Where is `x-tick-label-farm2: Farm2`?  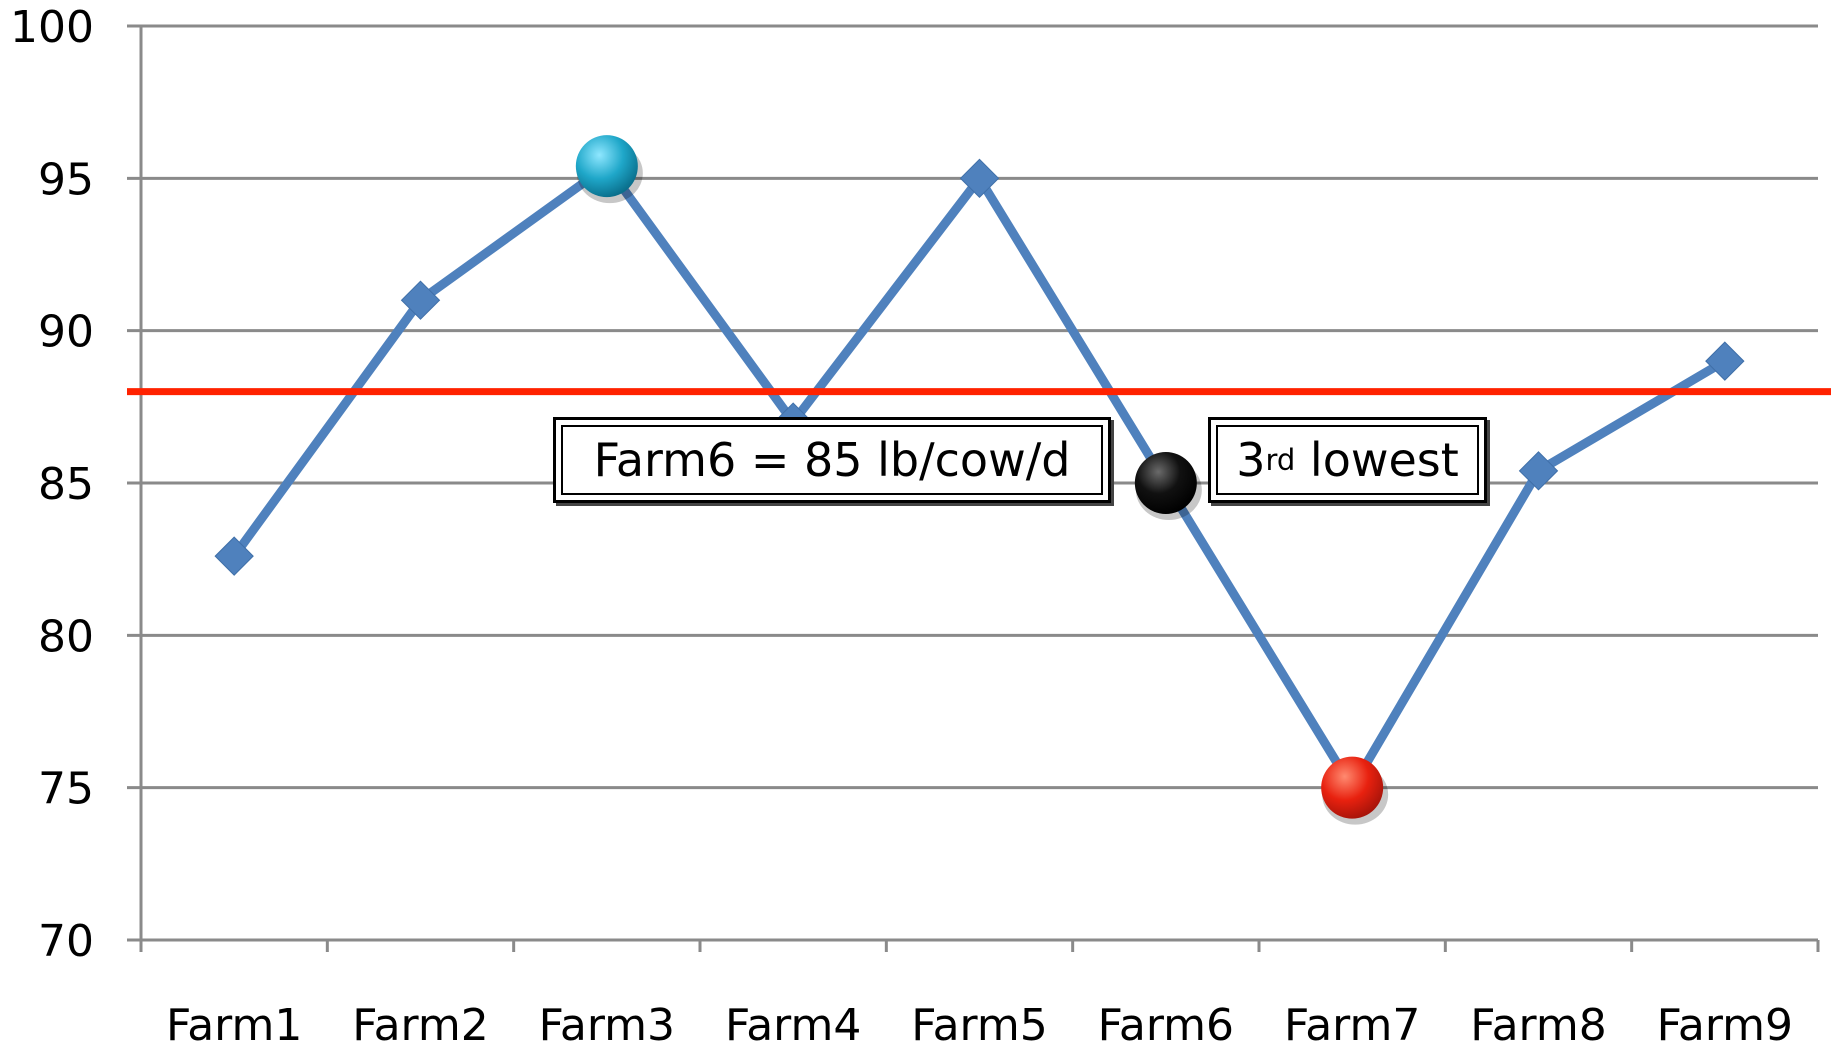
x-tick-label-farm2: Farm2 is located at coordinates (420, 1024).